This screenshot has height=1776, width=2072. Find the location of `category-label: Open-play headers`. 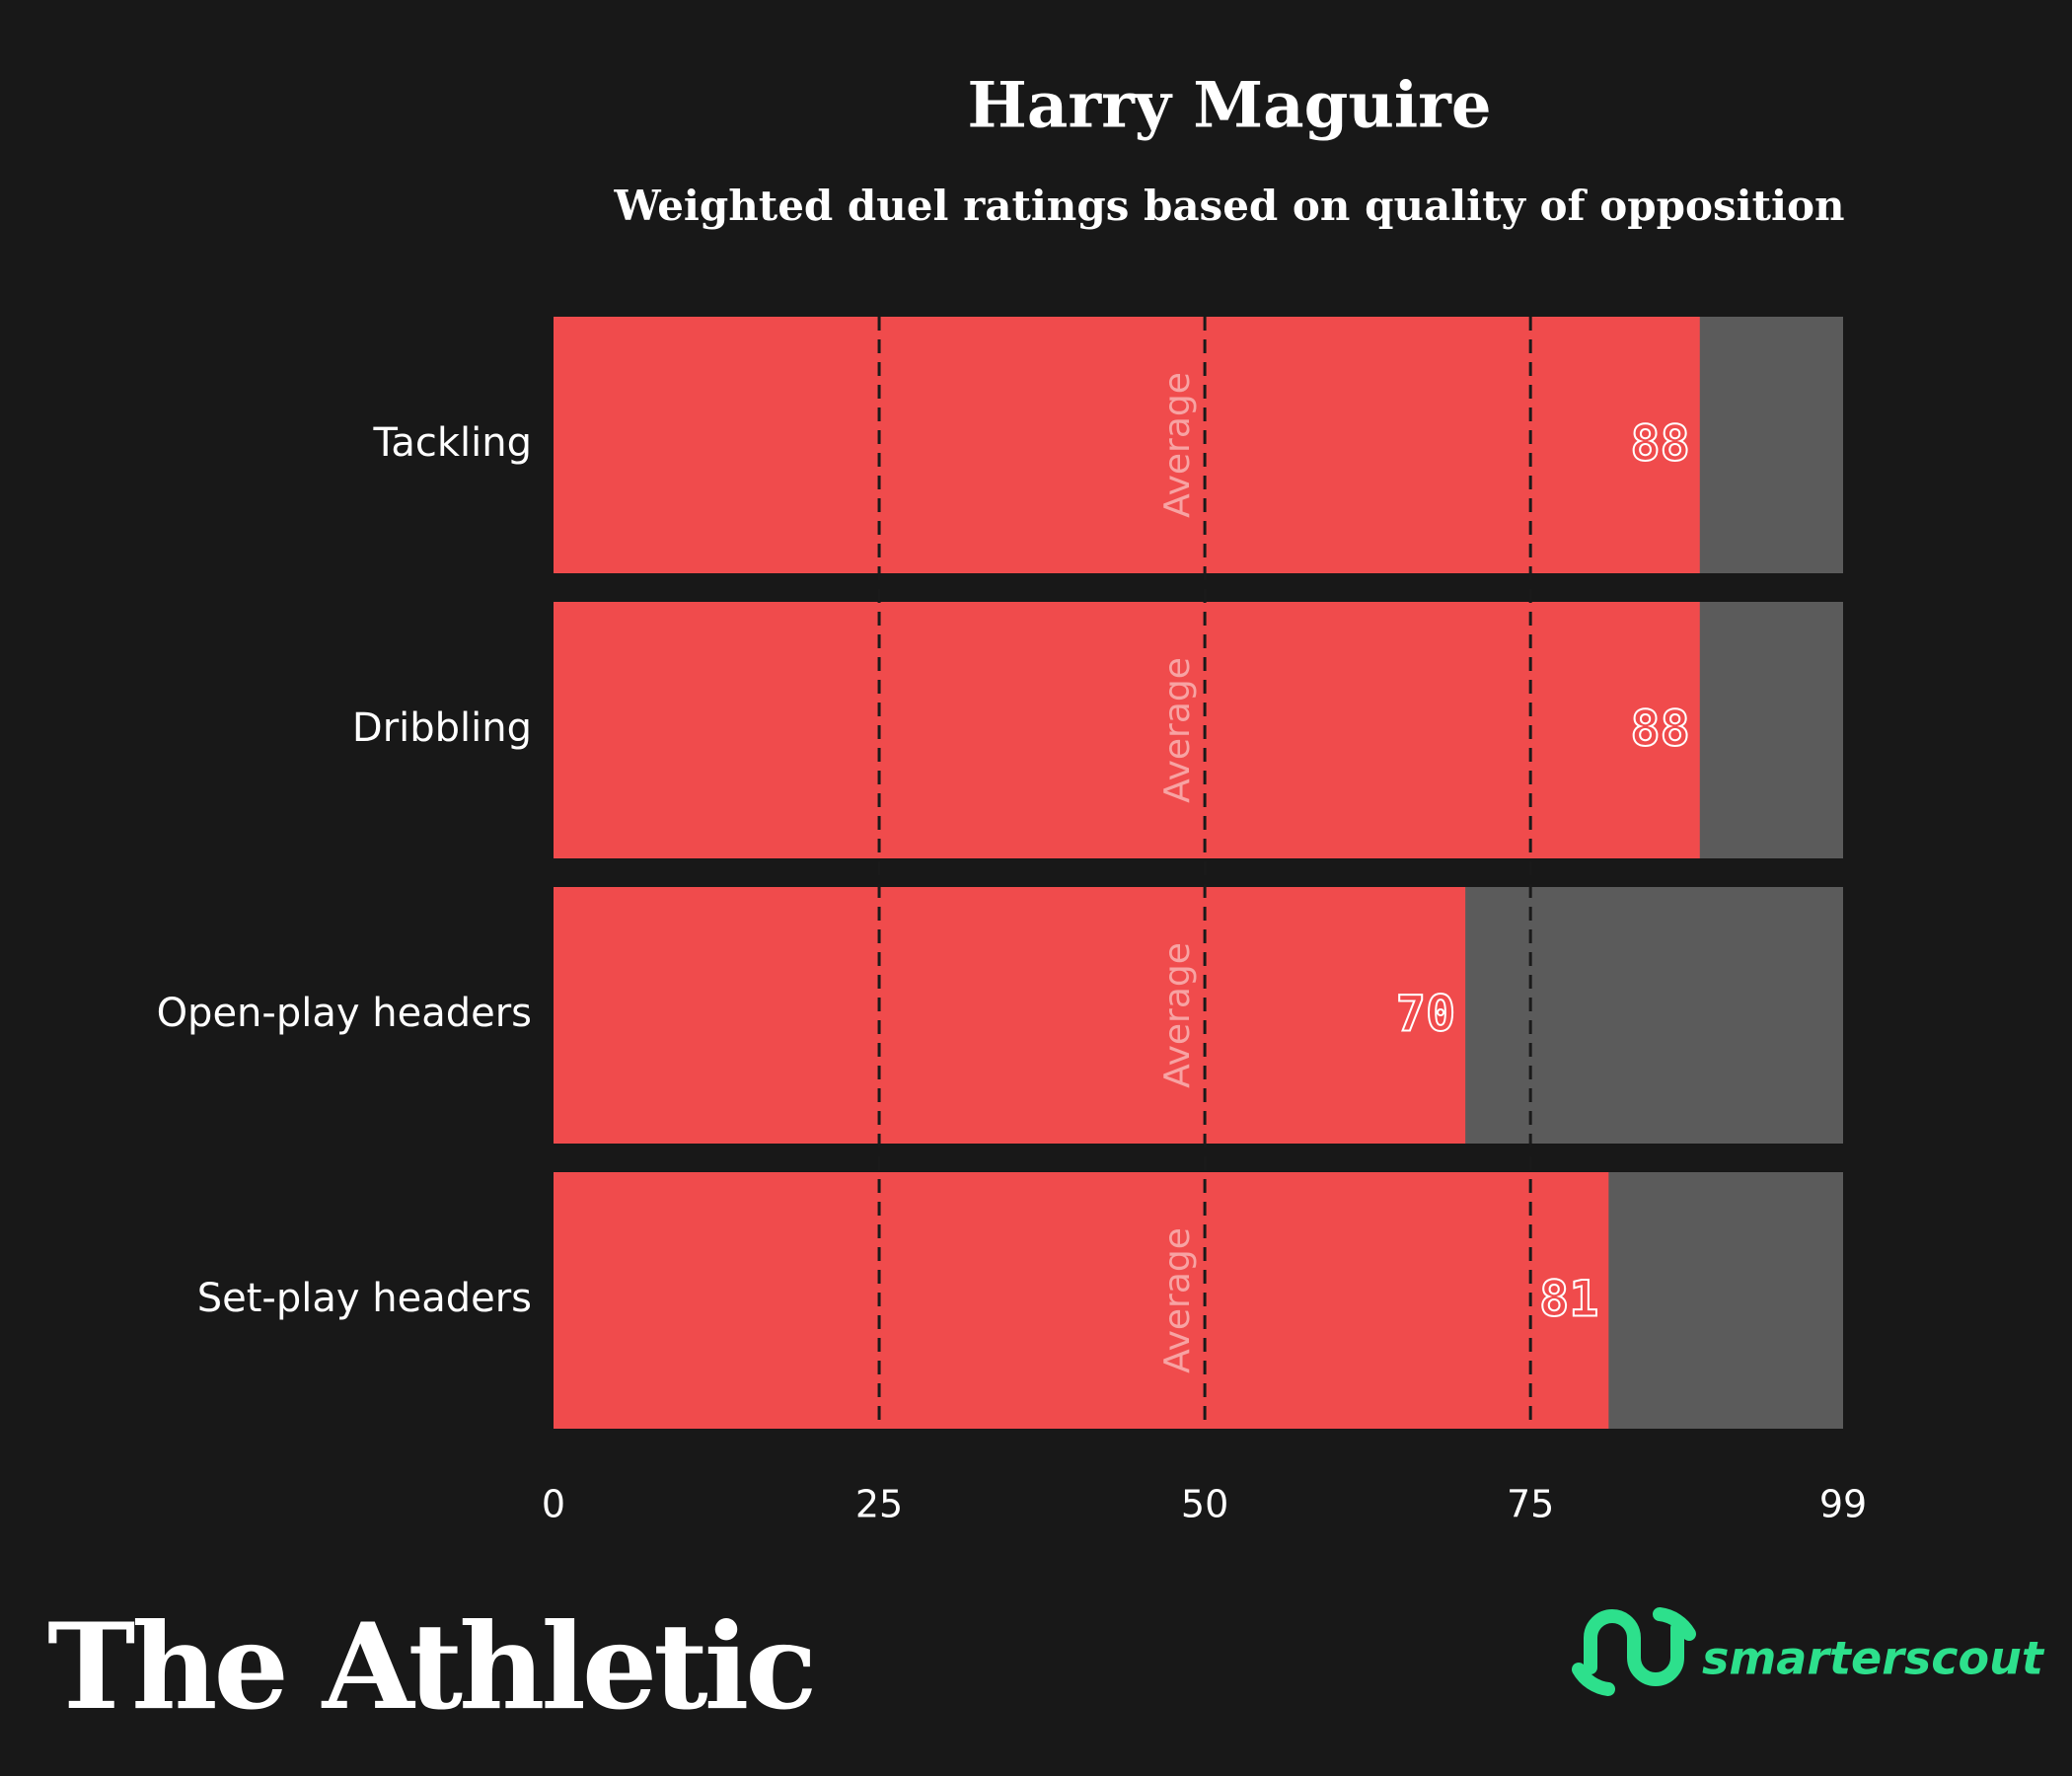

category-label: Open-play headers is located at coordinates (344, 1014).